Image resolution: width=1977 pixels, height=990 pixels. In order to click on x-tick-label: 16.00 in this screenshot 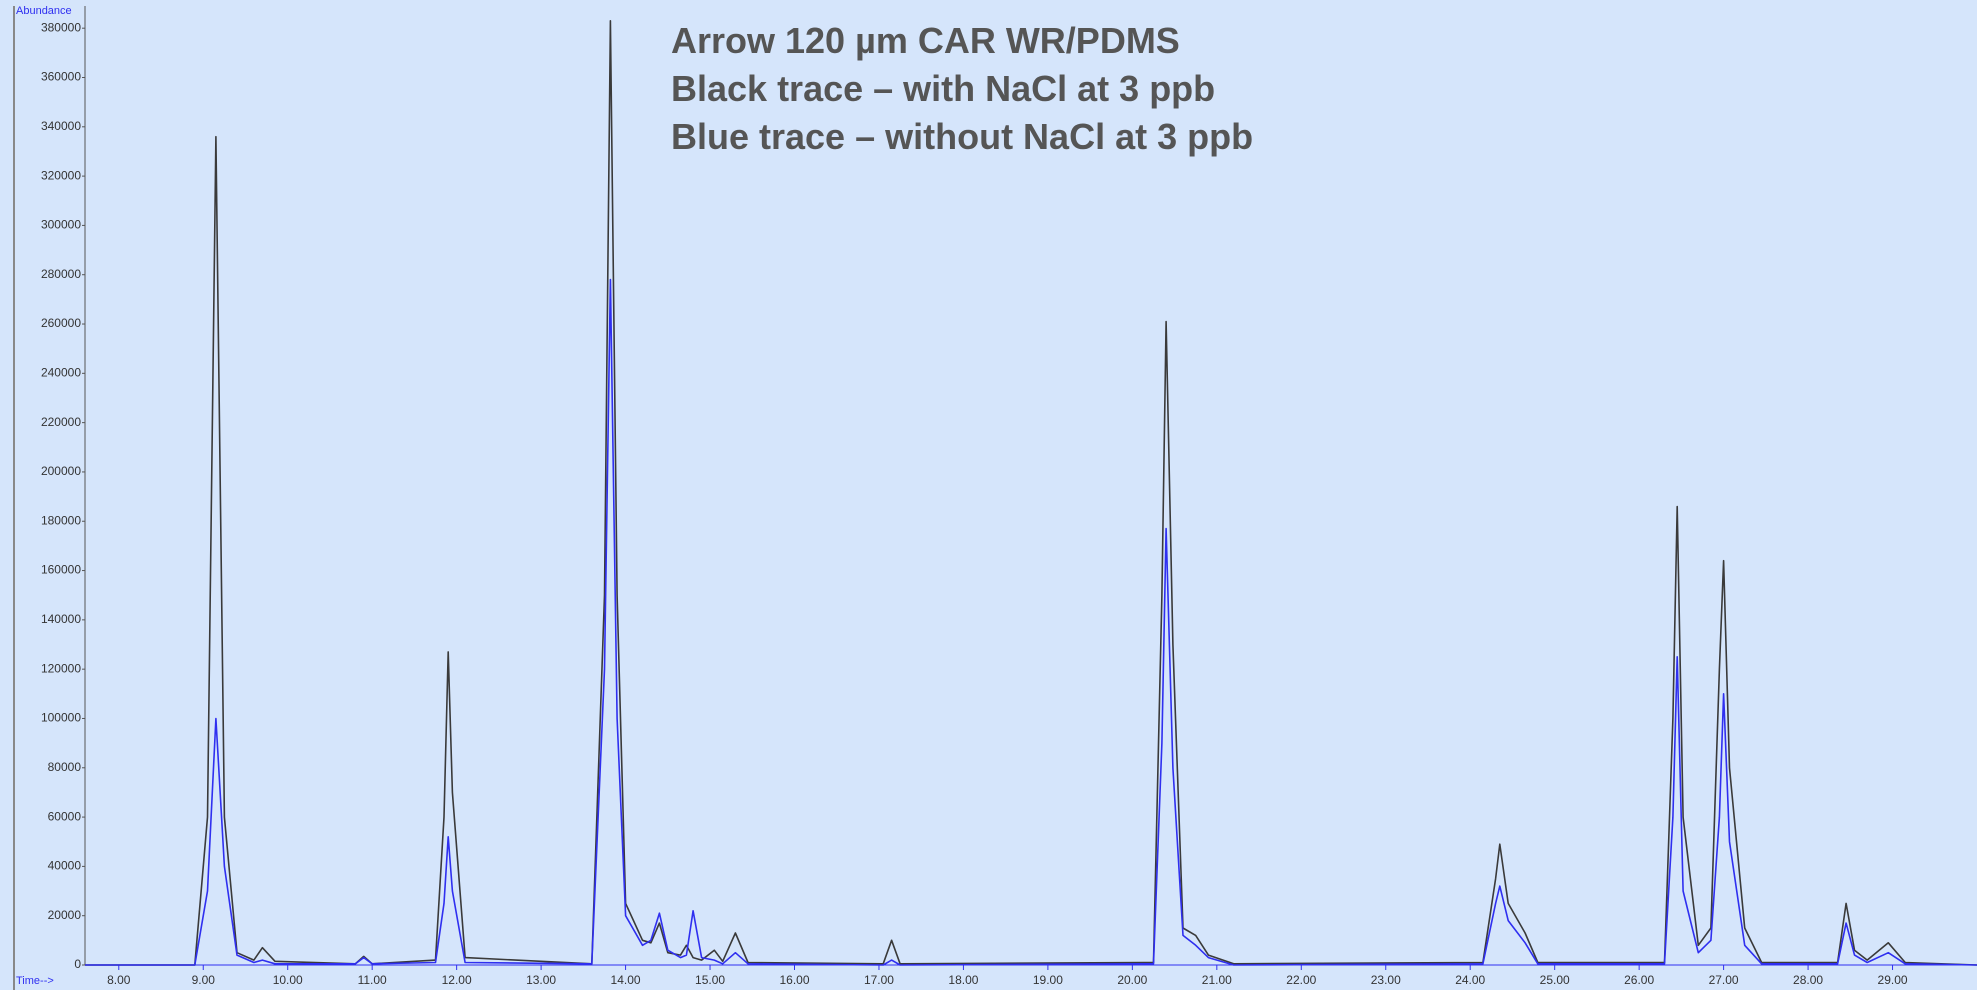, I will do `click(794, 980)`.